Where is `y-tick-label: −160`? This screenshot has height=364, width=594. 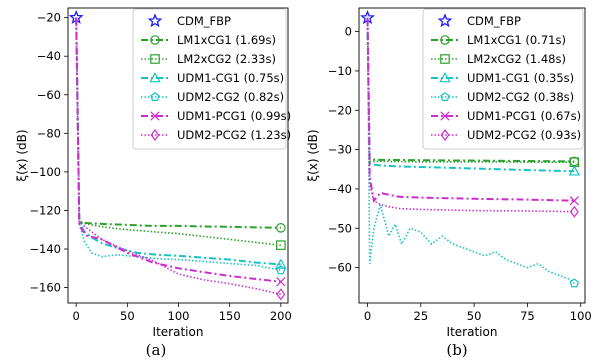 y-tick-label: −160 is located at coordinates (45, 288).